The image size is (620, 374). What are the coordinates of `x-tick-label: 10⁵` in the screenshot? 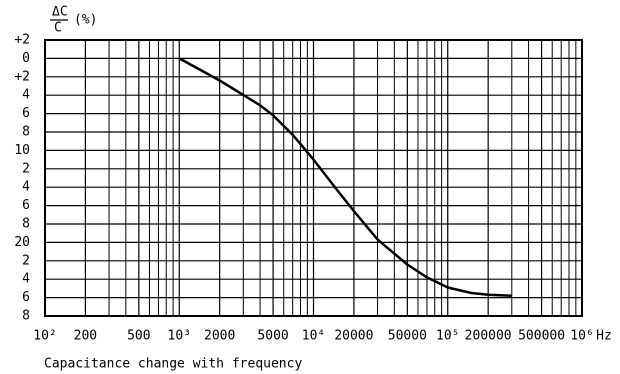 It's located at (447, 336).